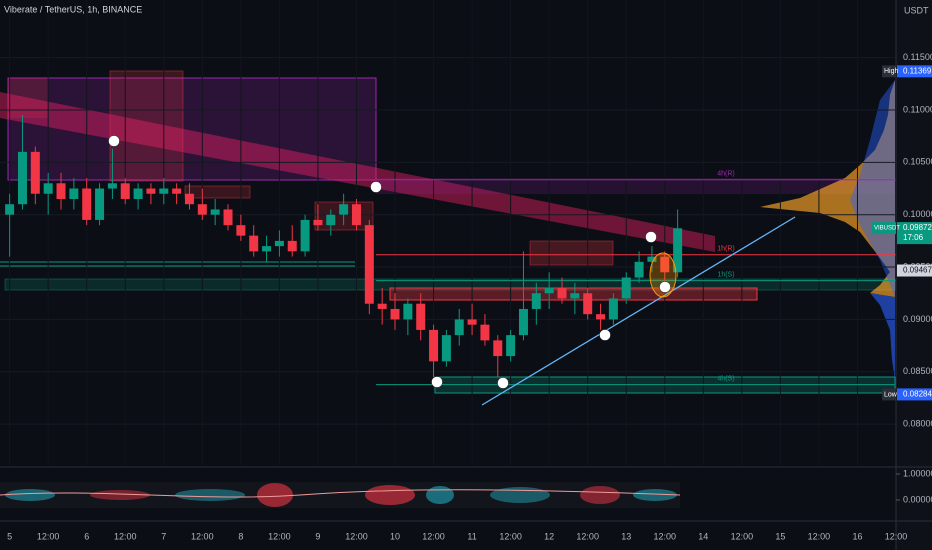 This screenshot has width=932, height=550. Describe the element at coordinates (626, 536) in the screenshot. I see `x-tick-label: 13` at that location.